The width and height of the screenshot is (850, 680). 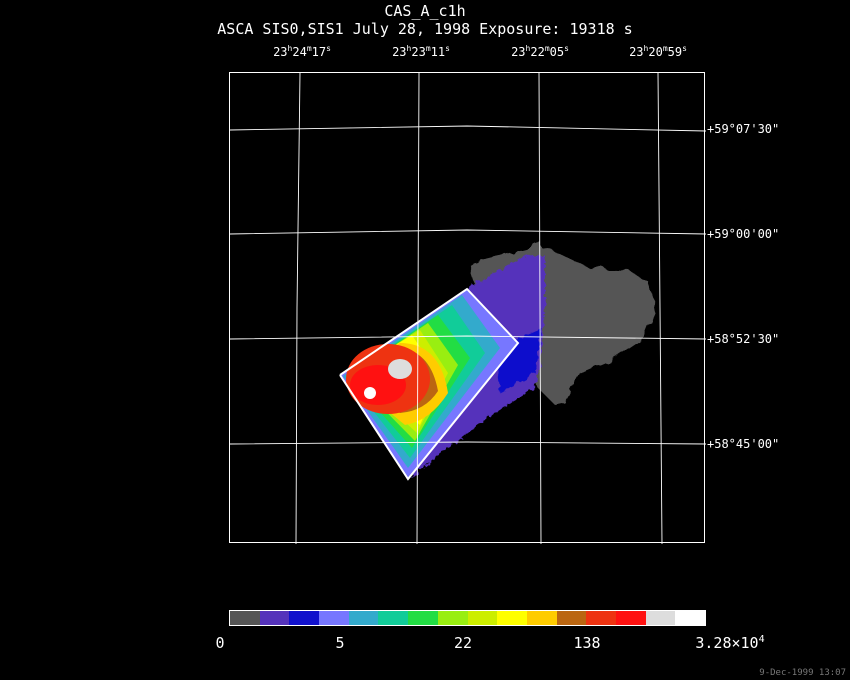 I want to click on ra-label-2: 23h23m11s, so click(x=421, y=51).